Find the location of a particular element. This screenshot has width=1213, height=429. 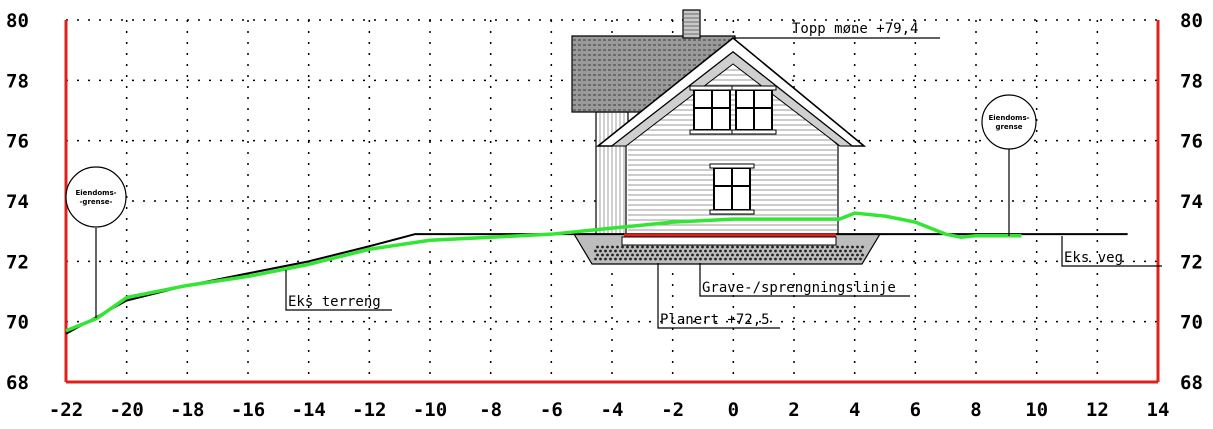

x-tick-label: -12 is located at coordinates (369, 410).